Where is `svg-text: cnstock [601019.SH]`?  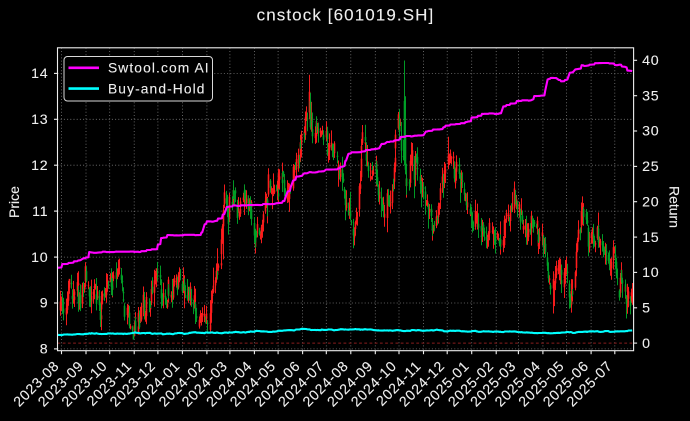 svg-text: cnstock [601019.SH] is located at coordinates (346, 15).